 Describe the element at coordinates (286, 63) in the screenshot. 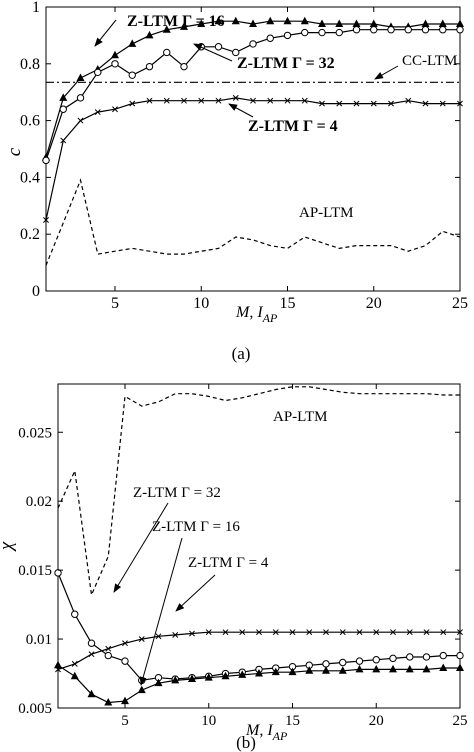

I see `annotation-z-ltm-32-a: Z-LTM Γ = 32` at that location.